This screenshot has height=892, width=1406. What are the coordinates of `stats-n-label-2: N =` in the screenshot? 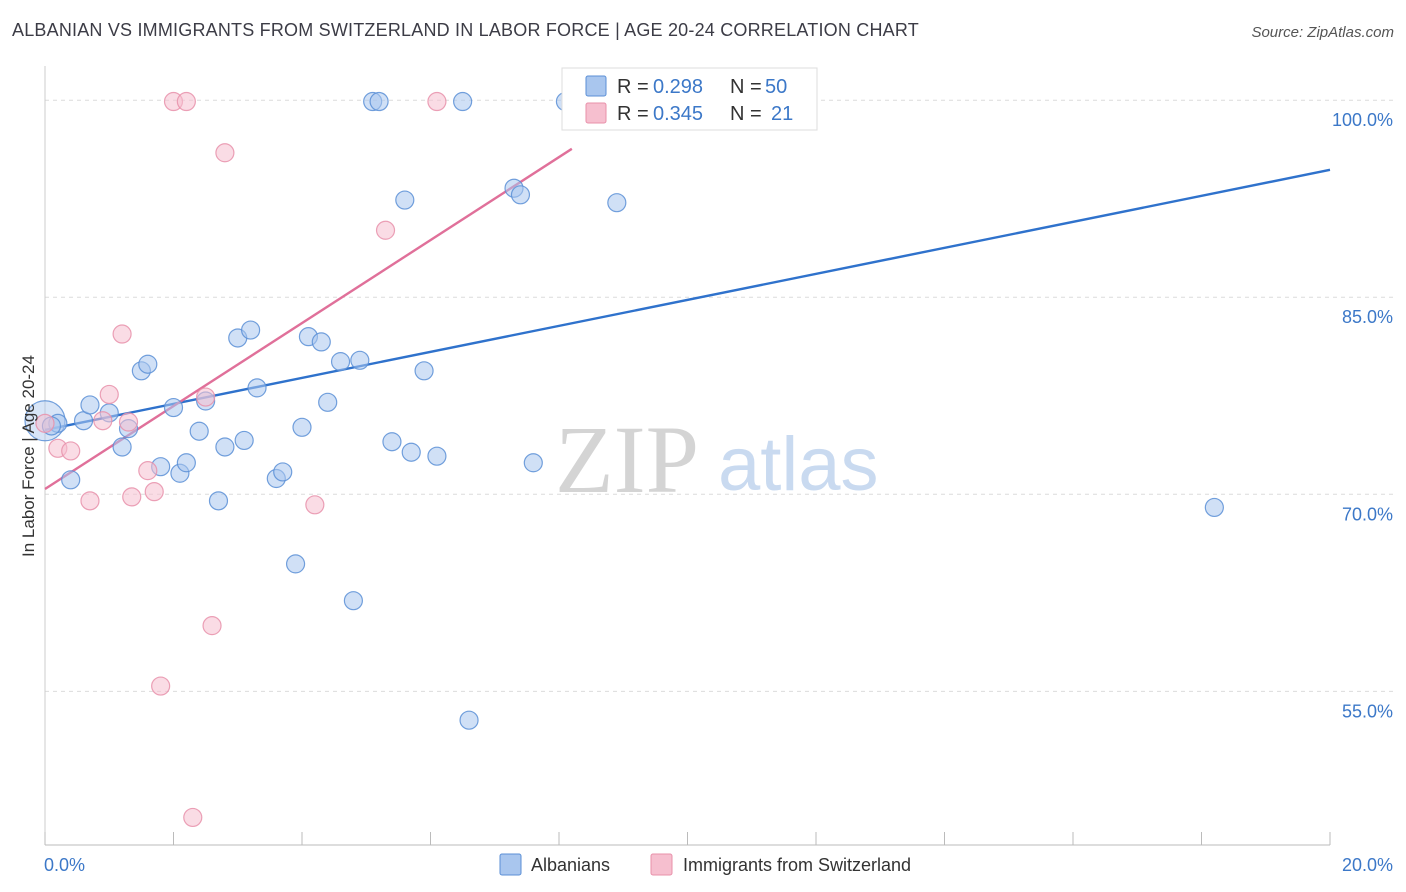 It's located at (746, 114).